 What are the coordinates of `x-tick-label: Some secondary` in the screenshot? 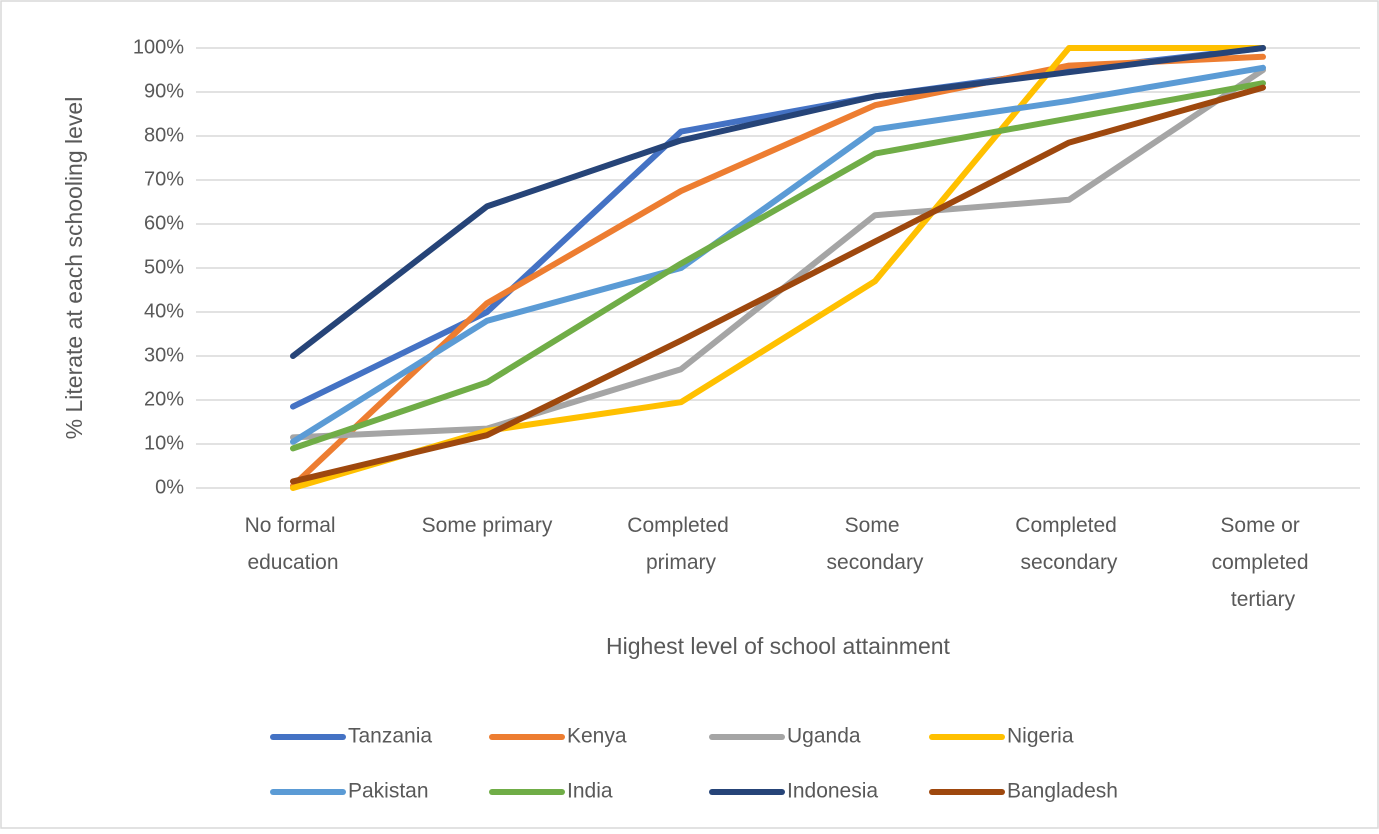 It's located at (875, 544).